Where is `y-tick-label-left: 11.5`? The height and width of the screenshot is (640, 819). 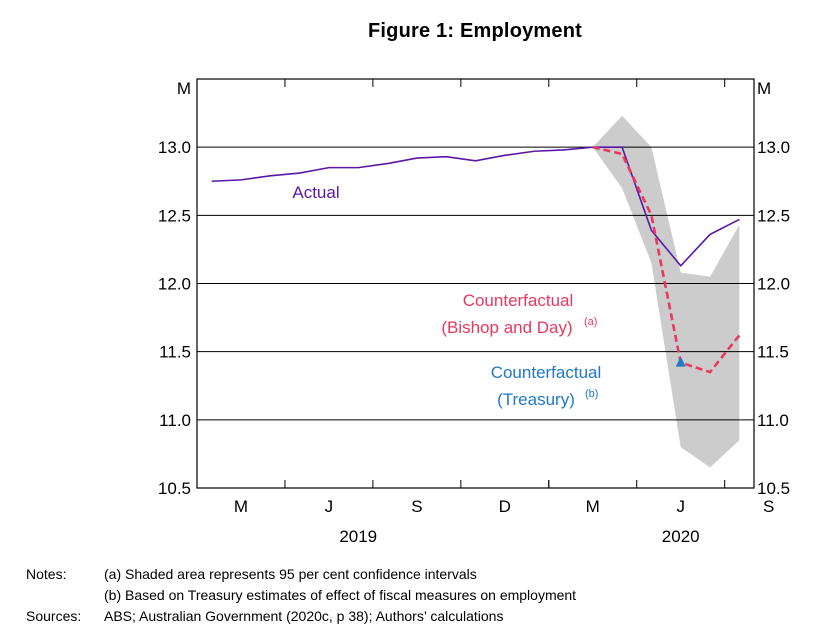
y-tick-label-left: 11.5 is located at coordinates (175, 352).